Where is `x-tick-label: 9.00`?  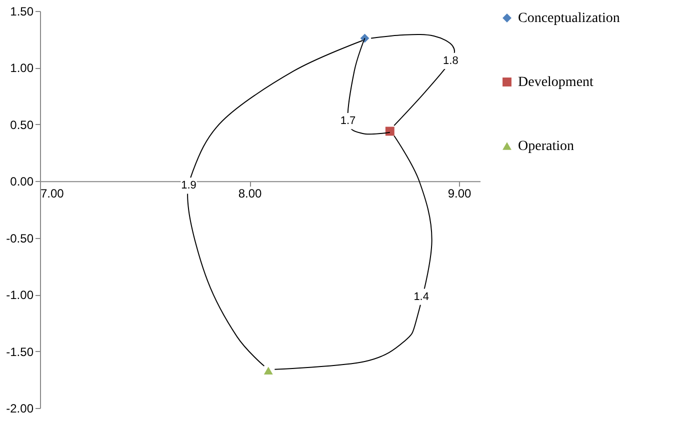
x-tick-label: 9.00 is located at coordinates (460, 193).